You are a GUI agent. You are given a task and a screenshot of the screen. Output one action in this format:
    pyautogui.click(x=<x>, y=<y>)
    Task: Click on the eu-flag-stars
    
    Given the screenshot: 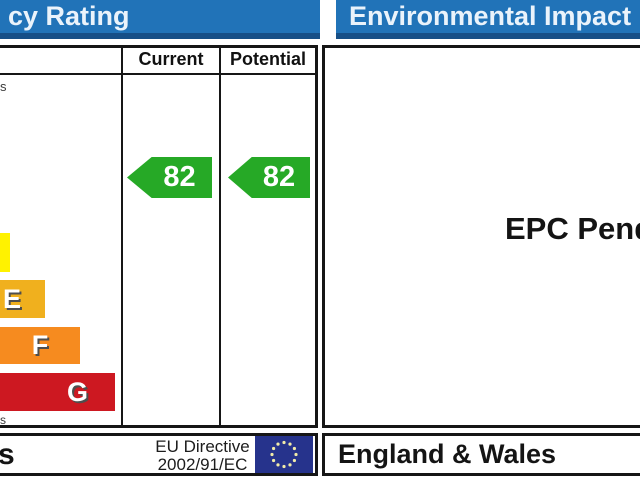 What is the action you would take?
    pyautogui.click(x=284, y=454)
    